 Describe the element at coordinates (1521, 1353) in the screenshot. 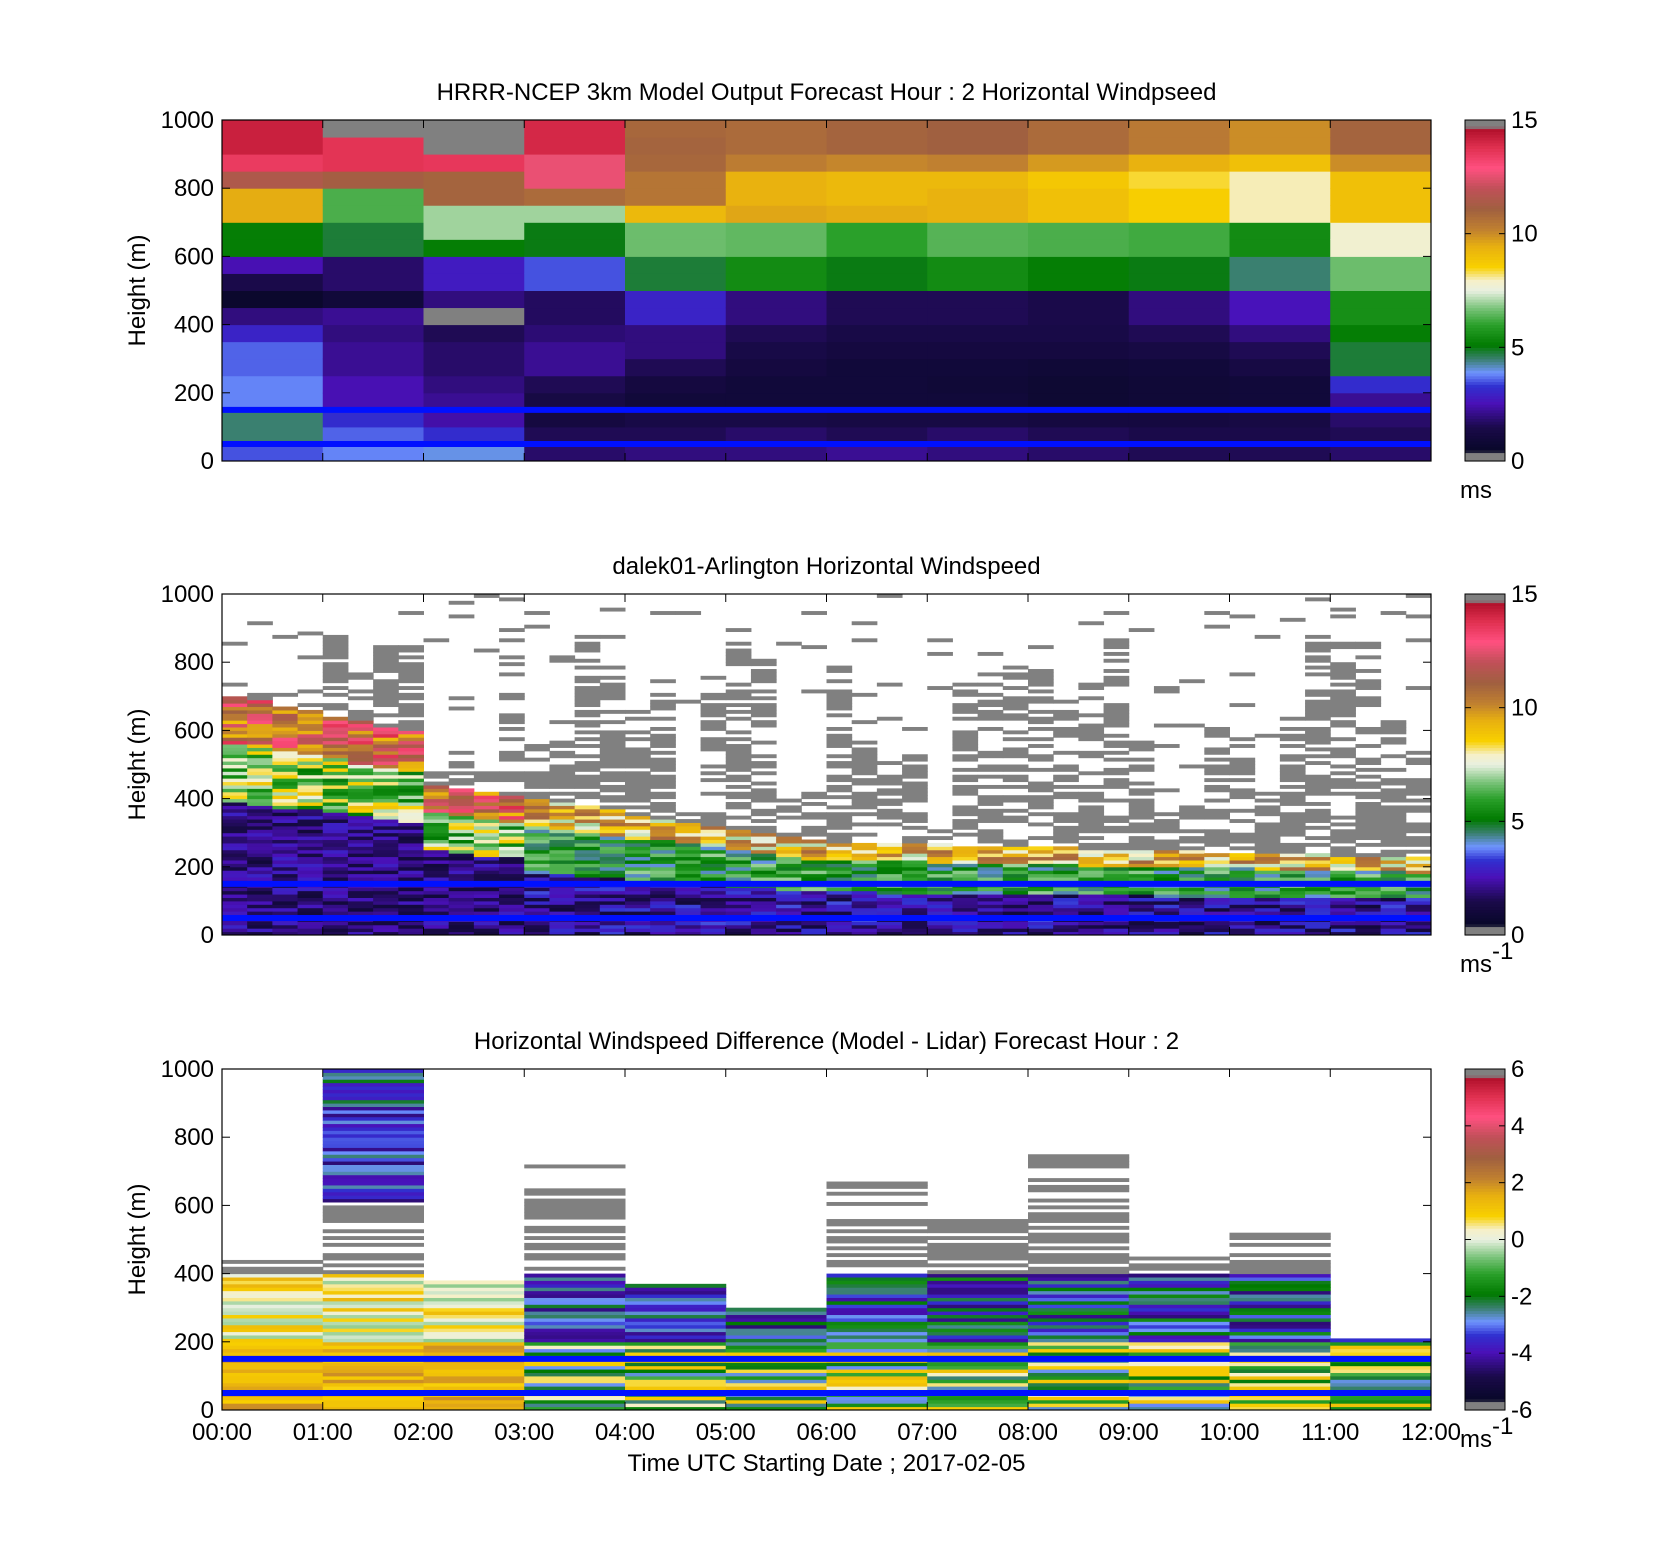

I see `colorbar-tick-label: -4` at that location.